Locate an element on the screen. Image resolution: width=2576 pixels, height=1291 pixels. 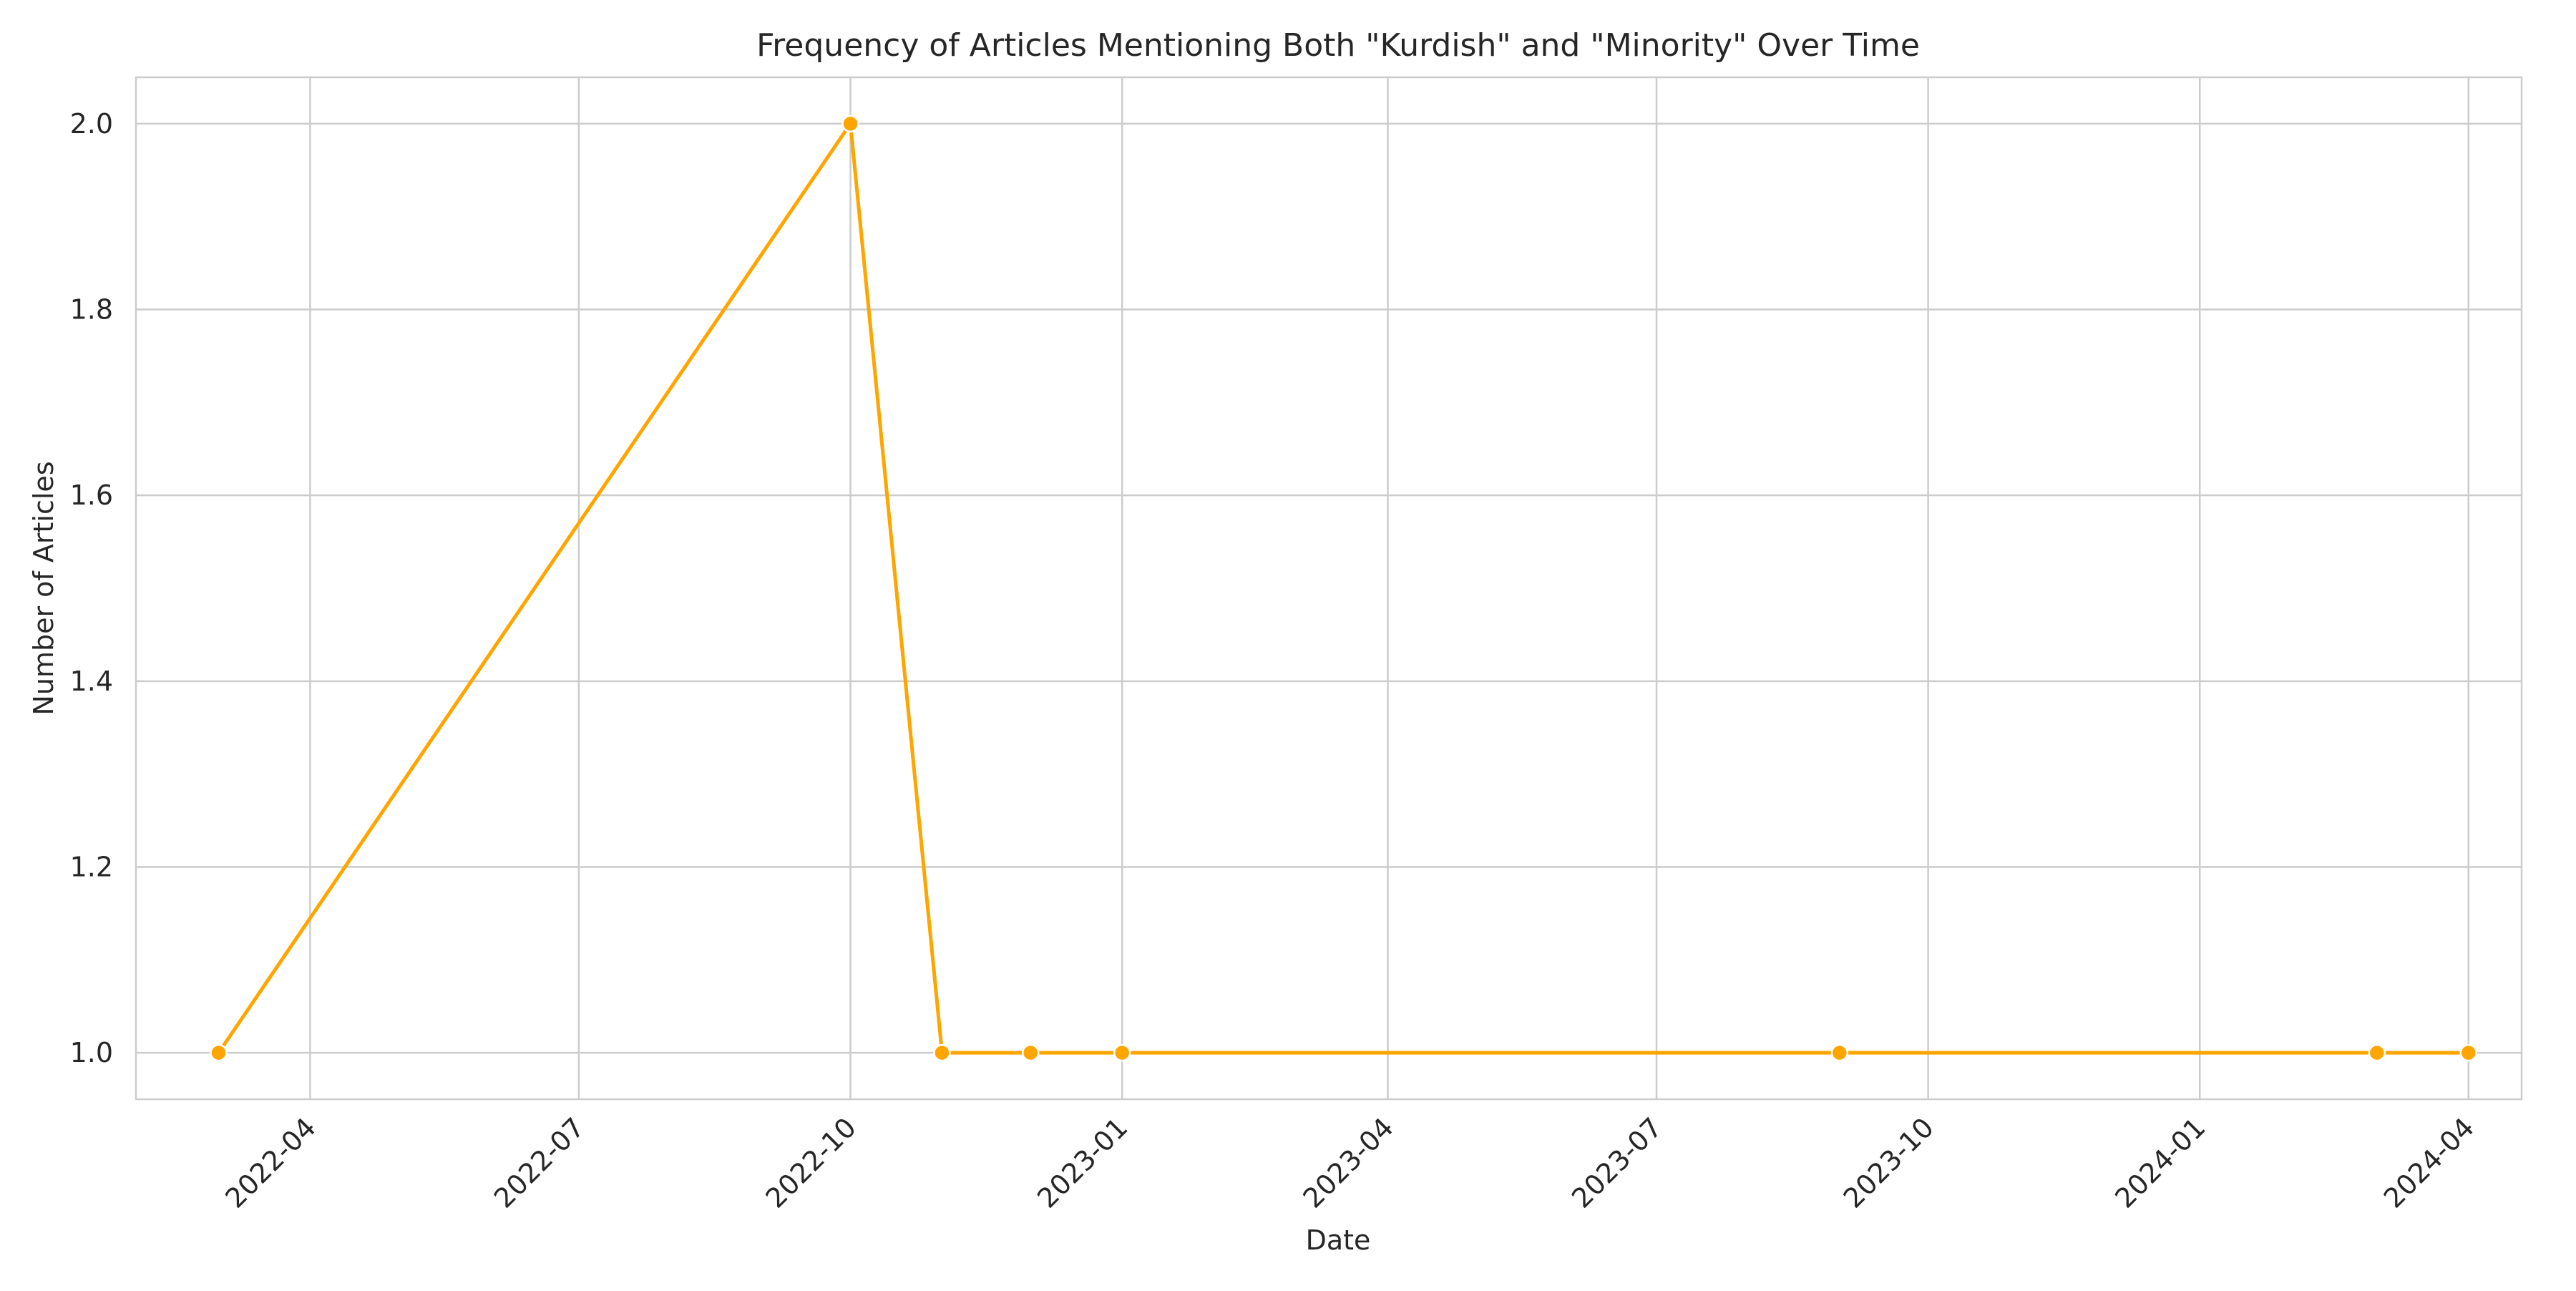
y-tick-label: 1.0 is located at coordinates (91, 1052).